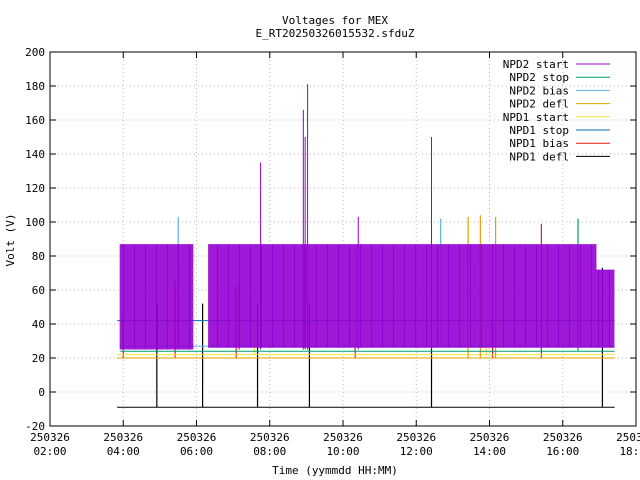 The width and height of the screenshot is (640, 480). I want to click on legend-label: NPD1 start, so click(536, 117).